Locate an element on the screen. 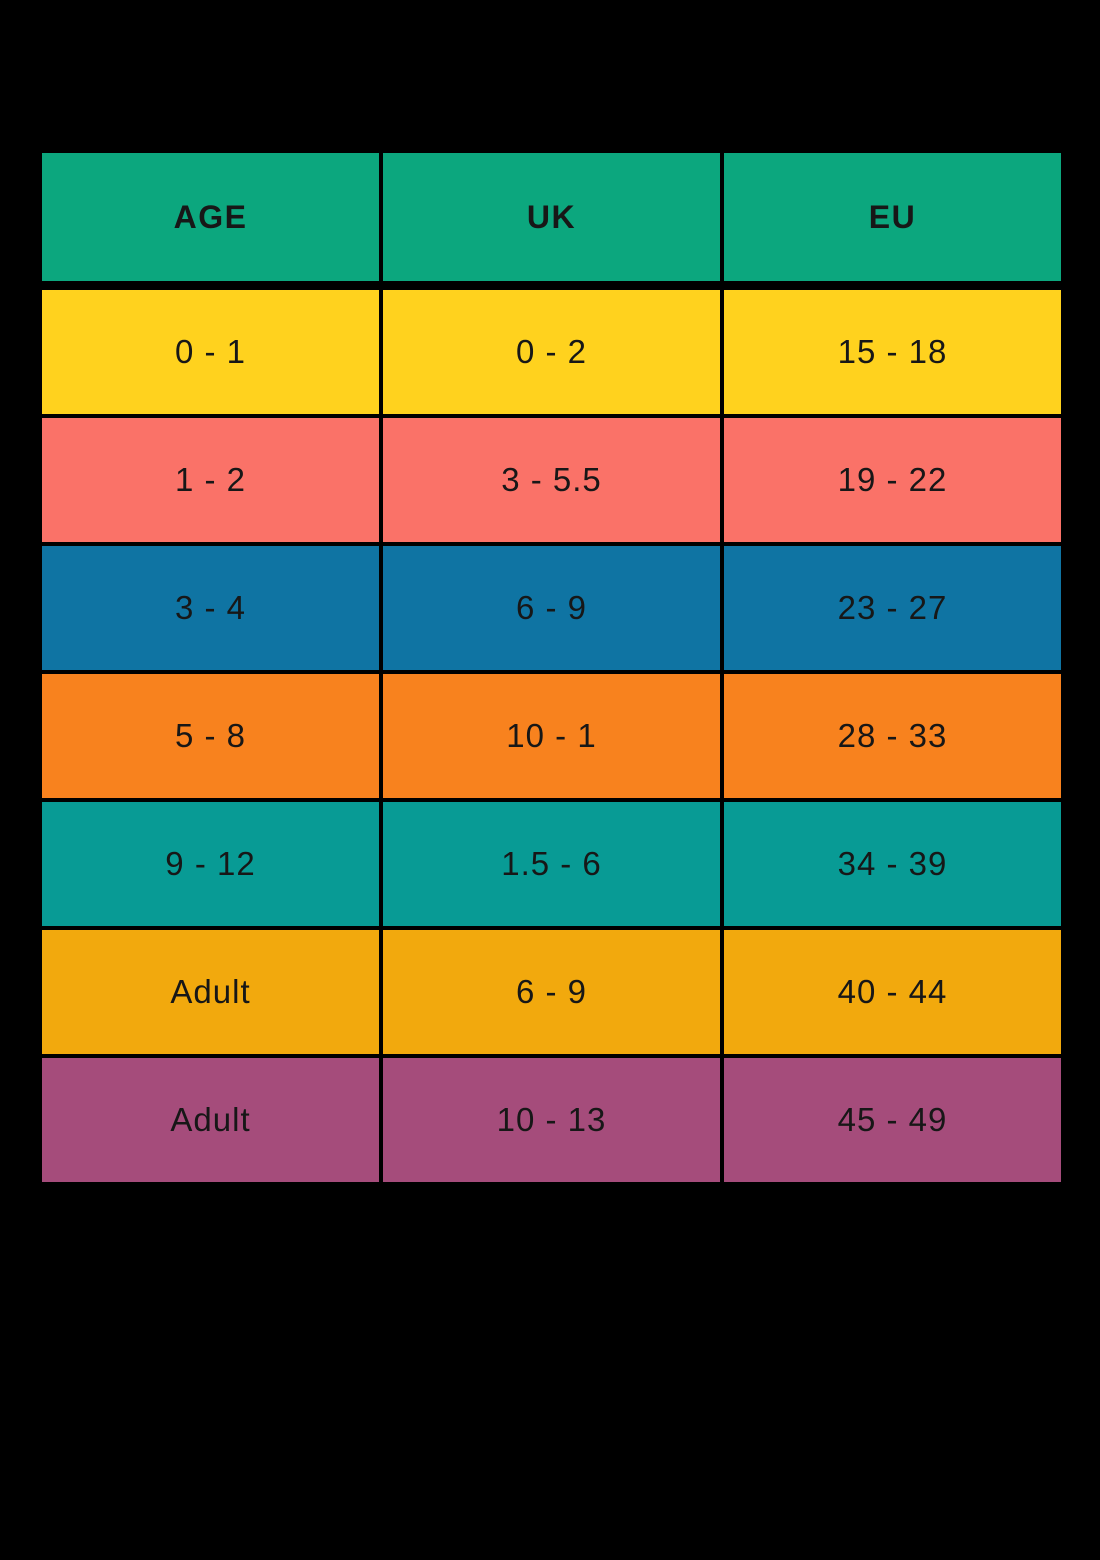 Image resolution: width=1100 pixels, height=1560 pixels. uk-size-cell: 10 - 13 is located at coordinates (551, 1120).